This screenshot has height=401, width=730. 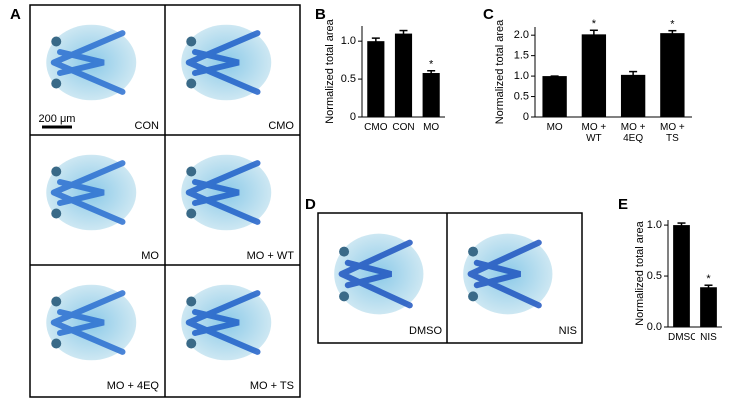 What do you see at coordinates (623, 204) in the screenshot?
I see `panel-label: E` at bounding box center [623, 204].